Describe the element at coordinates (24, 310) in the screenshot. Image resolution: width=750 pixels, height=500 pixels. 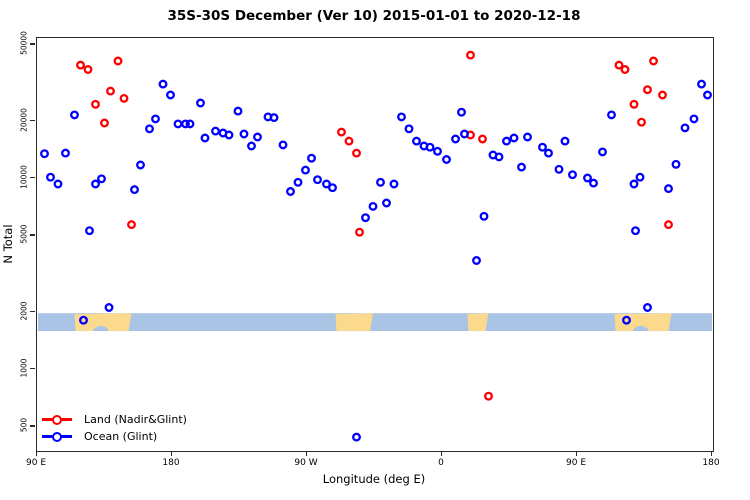
I see `y-tick-label: 2000` at that location.